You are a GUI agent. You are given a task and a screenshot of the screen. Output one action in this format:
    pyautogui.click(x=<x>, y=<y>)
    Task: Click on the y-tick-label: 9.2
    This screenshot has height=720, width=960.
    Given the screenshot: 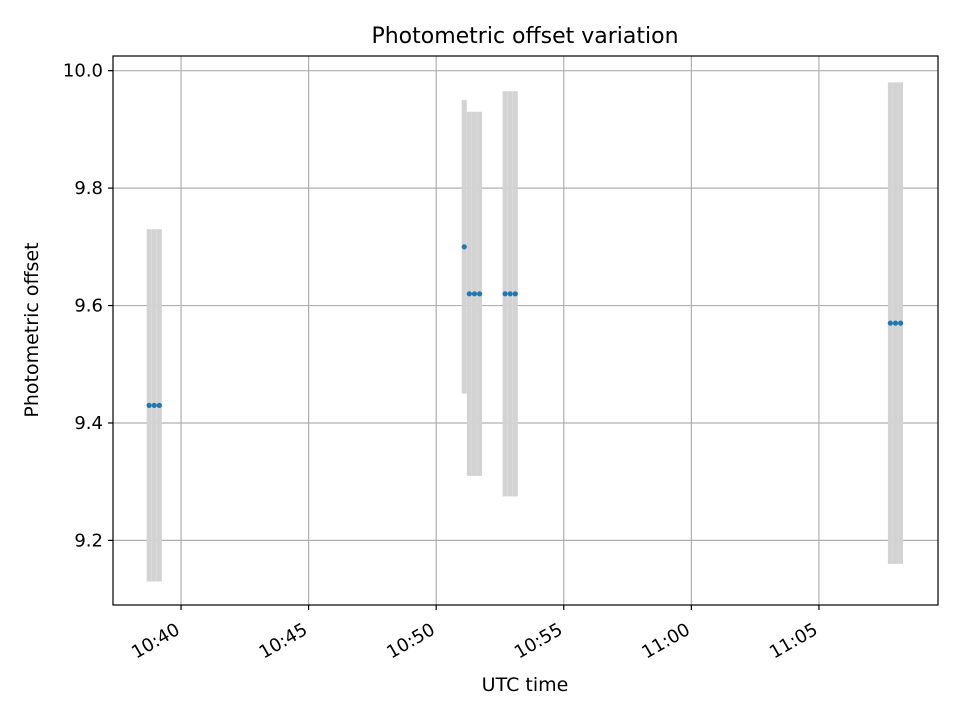 What is the action you would take?
    pyautogui.click(x=88, y=540)
    